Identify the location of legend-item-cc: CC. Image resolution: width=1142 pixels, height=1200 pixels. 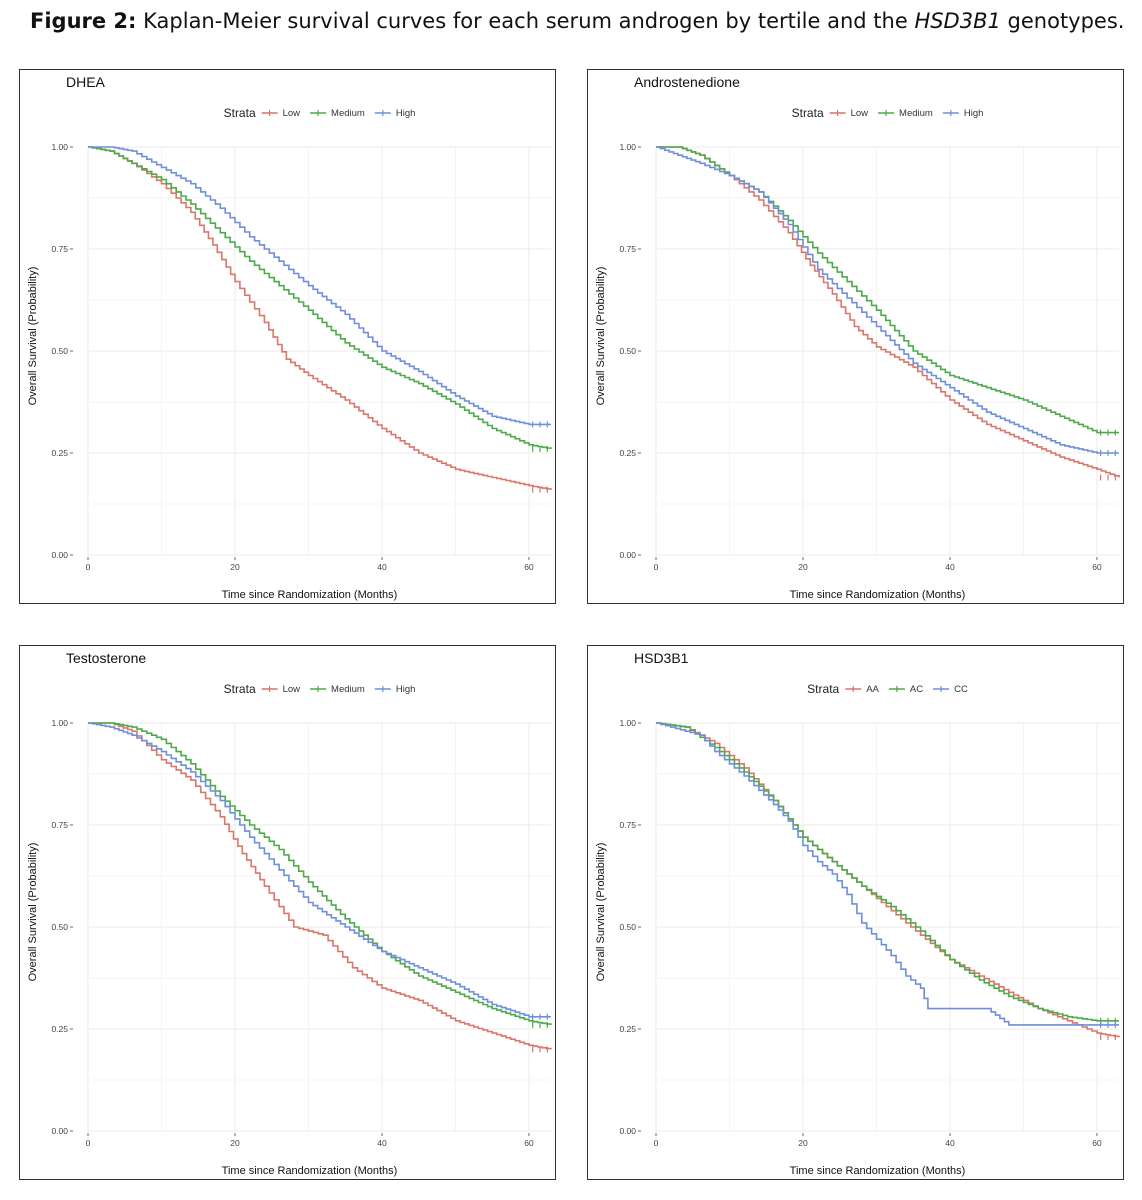
(961, 689).